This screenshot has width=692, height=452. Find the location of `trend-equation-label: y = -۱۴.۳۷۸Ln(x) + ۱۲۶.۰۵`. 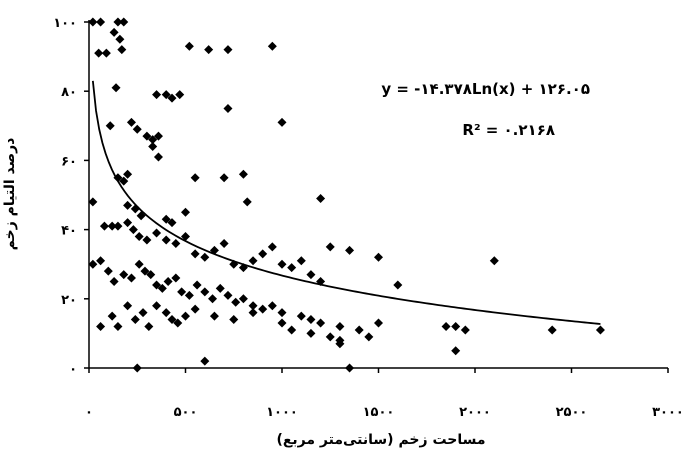

trend-equation-label: y = -۱۴.۳۷۸Ln(x) + ۱۲۶.۰۵ is located at coordinates (485, 89).